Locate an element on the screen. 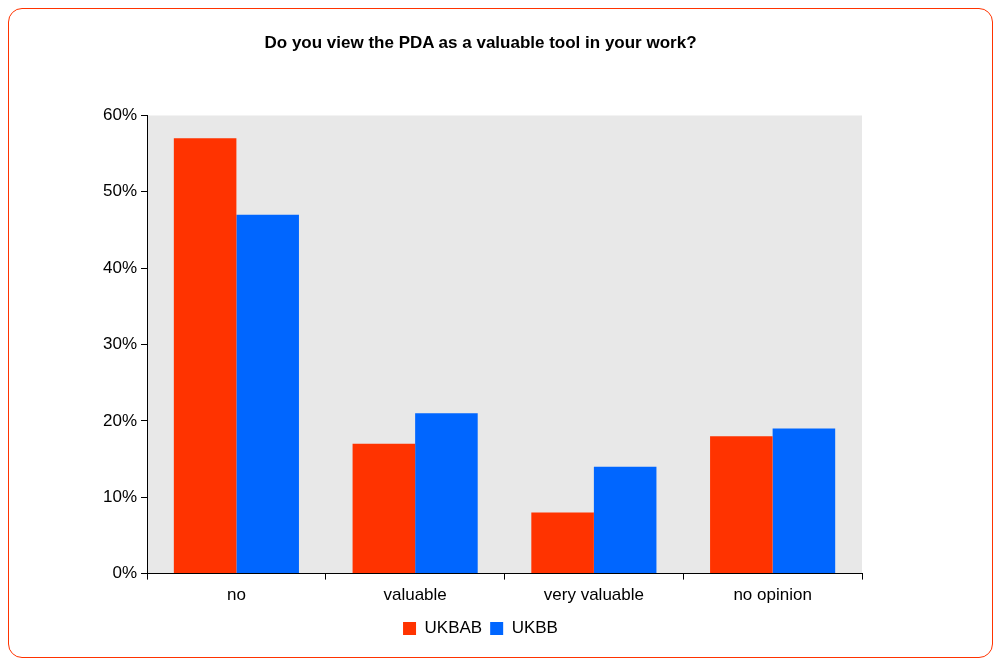 Image resolution: width=1001 pixels, height=666 pixels. y-tick-label: 30% is located at coordinates (120, 344).